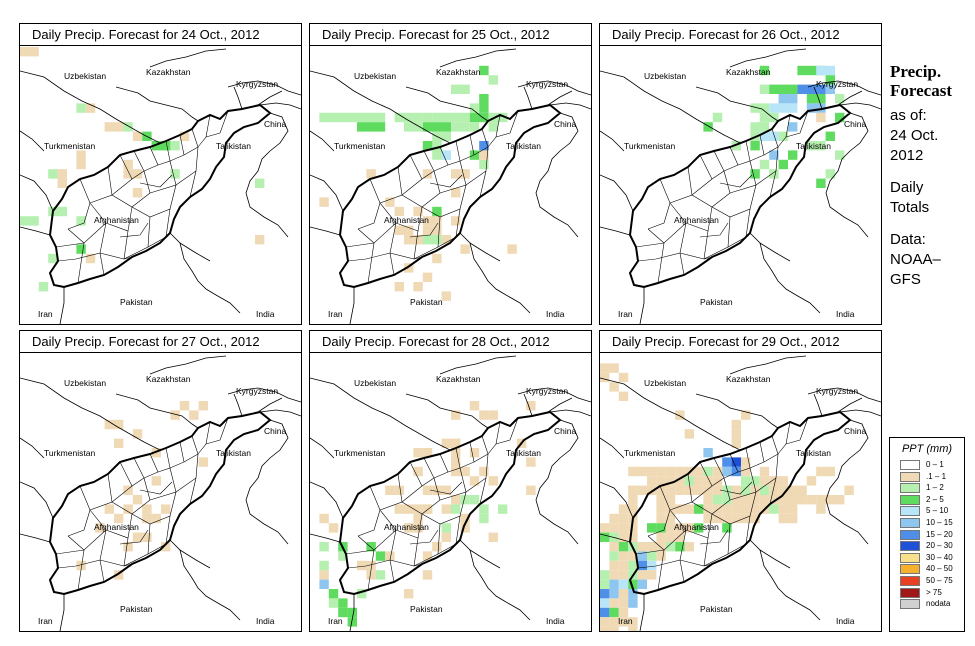 The image size is (975, 646). What do you see at coordinates (45, 621) in the screenshot?
I see `map-label: Iran` at bounding box center [45, 621].